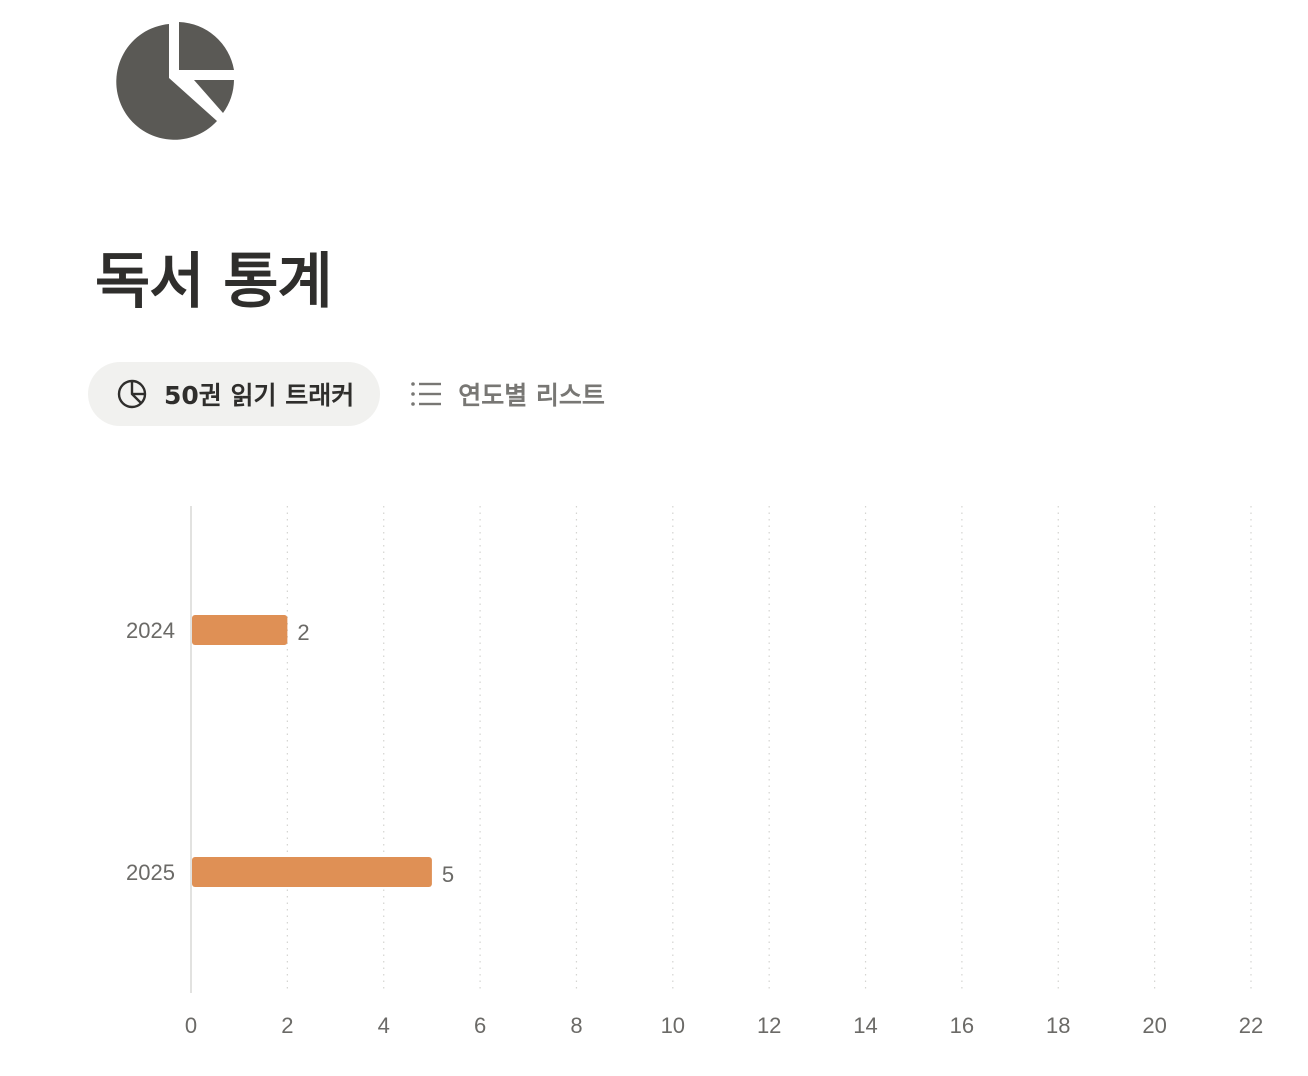 This screenshot has height=1076, width=1308. I want to click on tab-label: 연도별 리스트, so click(531, 395).